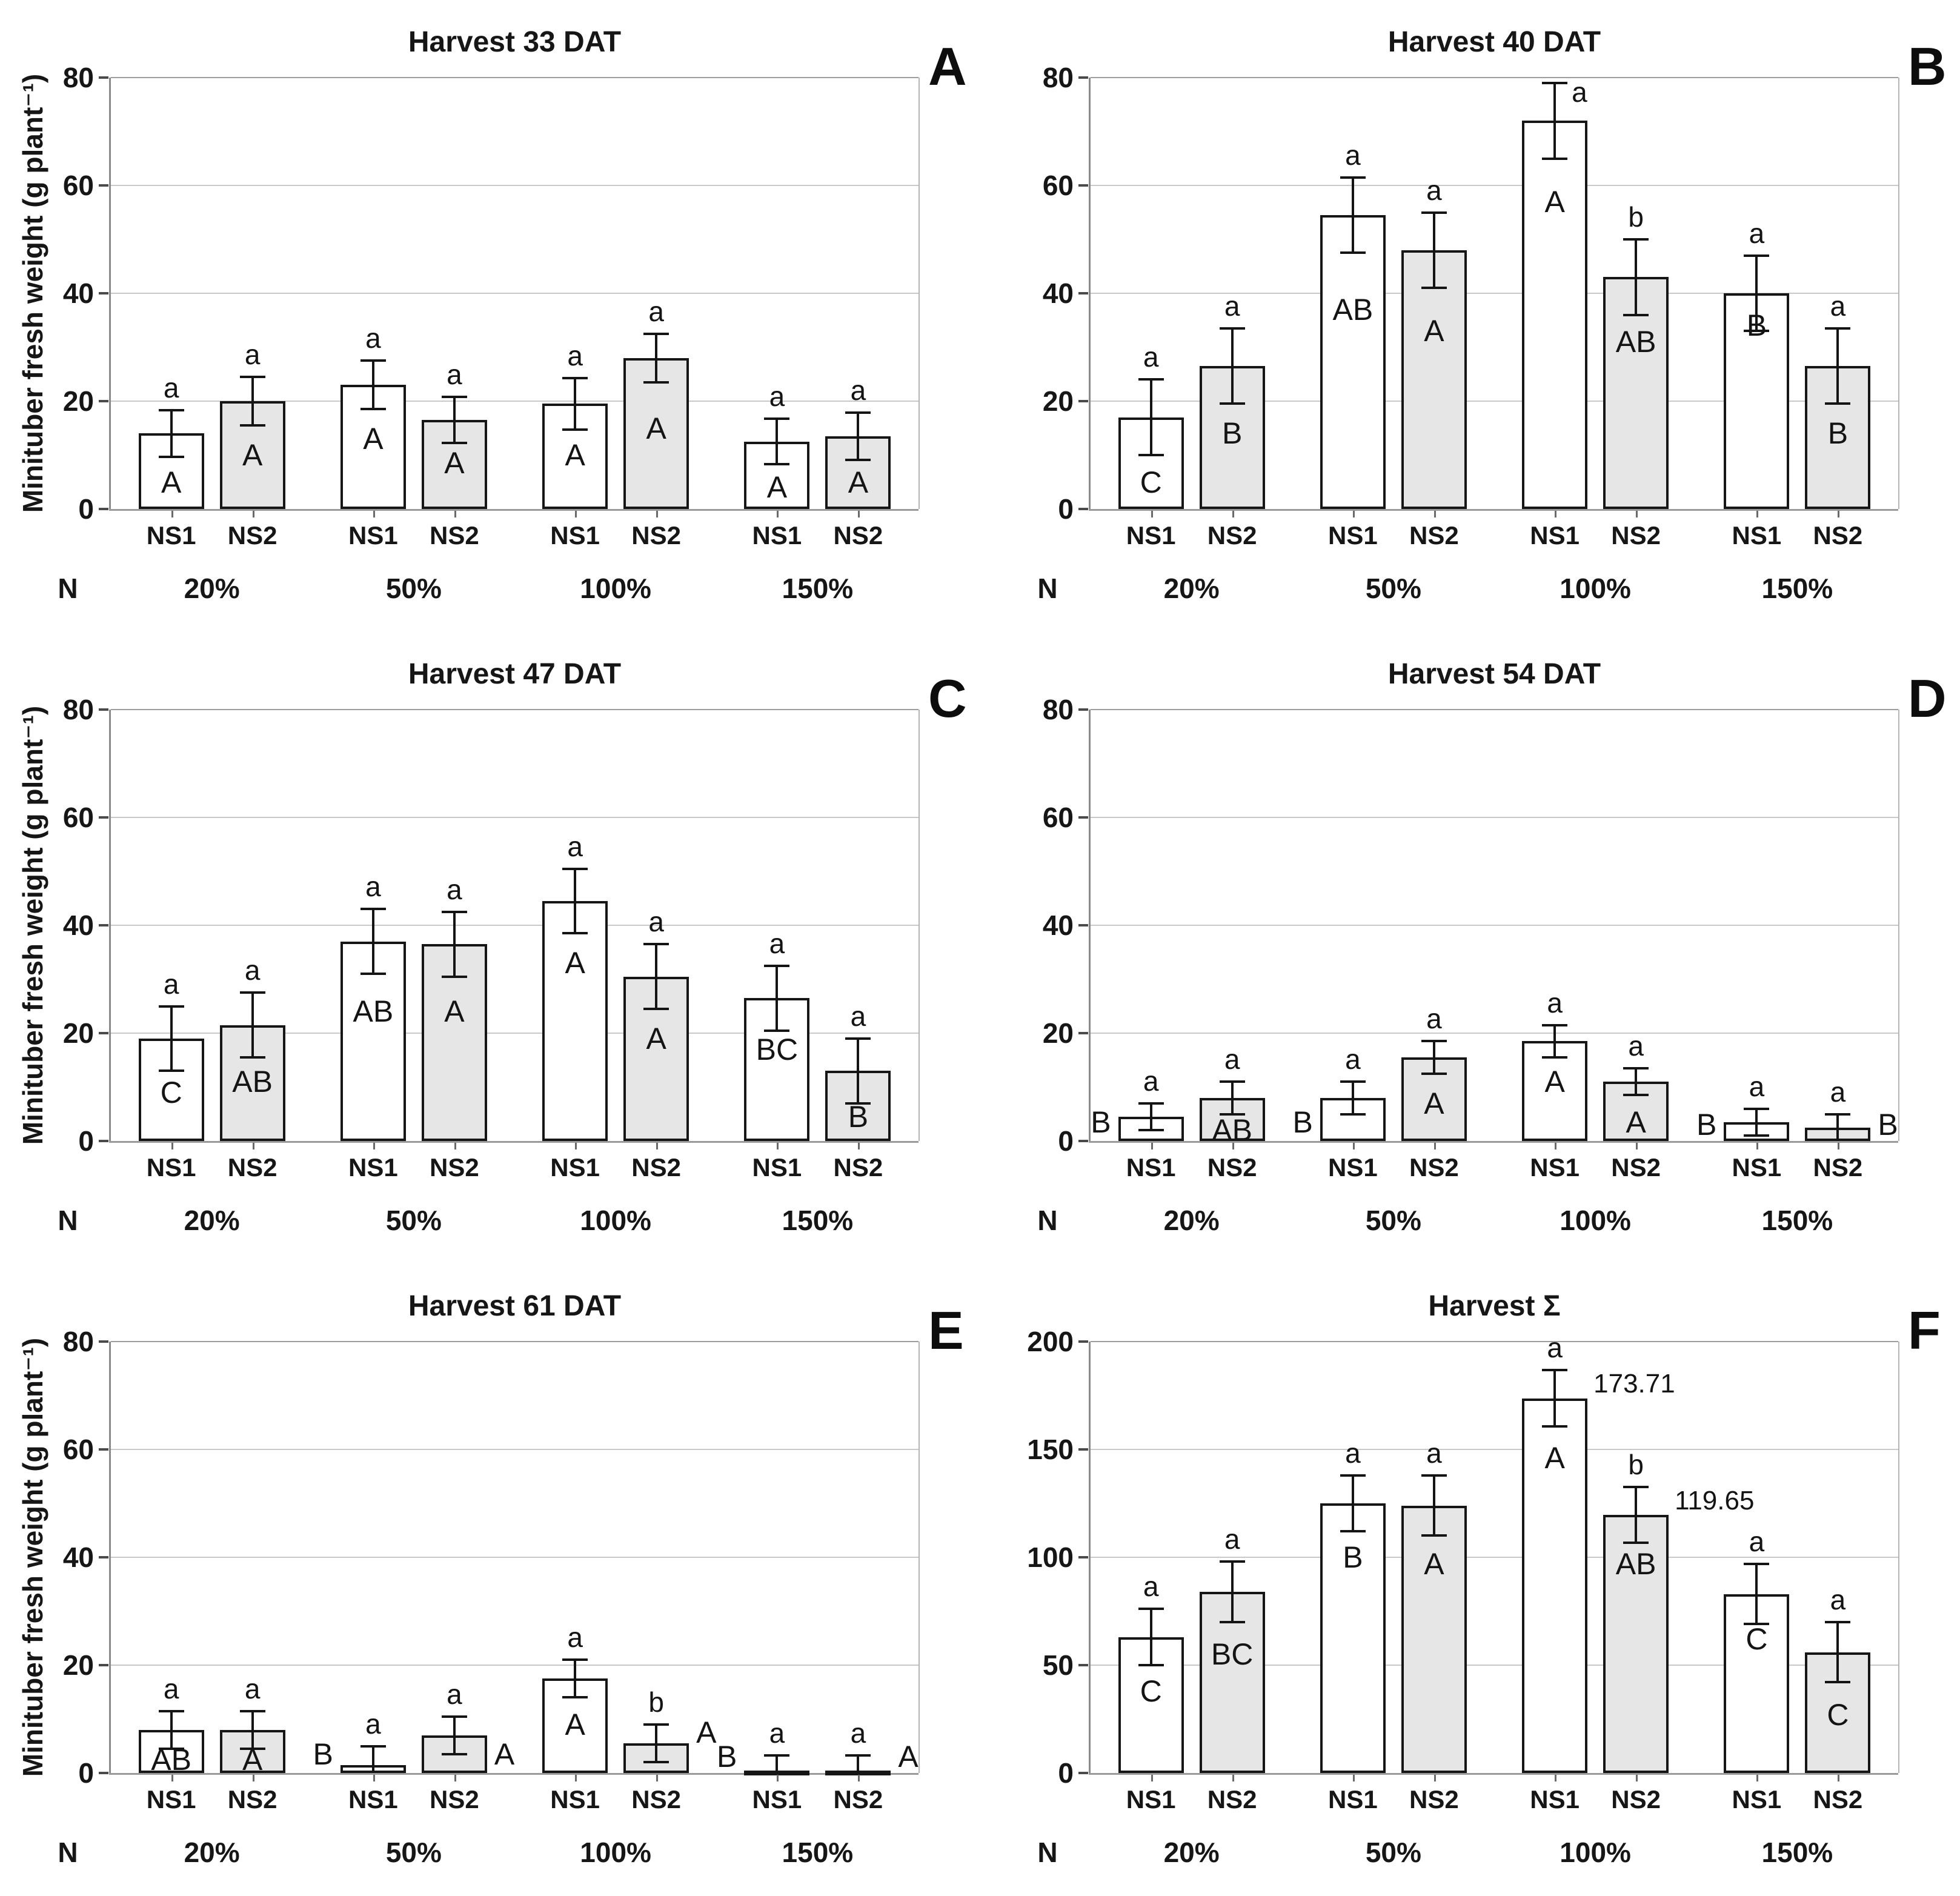 This screenshot has width=1960, height=1896. What do you see at coordinates (1050, 1342) in the screenshot?
I see `y-tick-label: 200` at bounding box center [1050, 1342].